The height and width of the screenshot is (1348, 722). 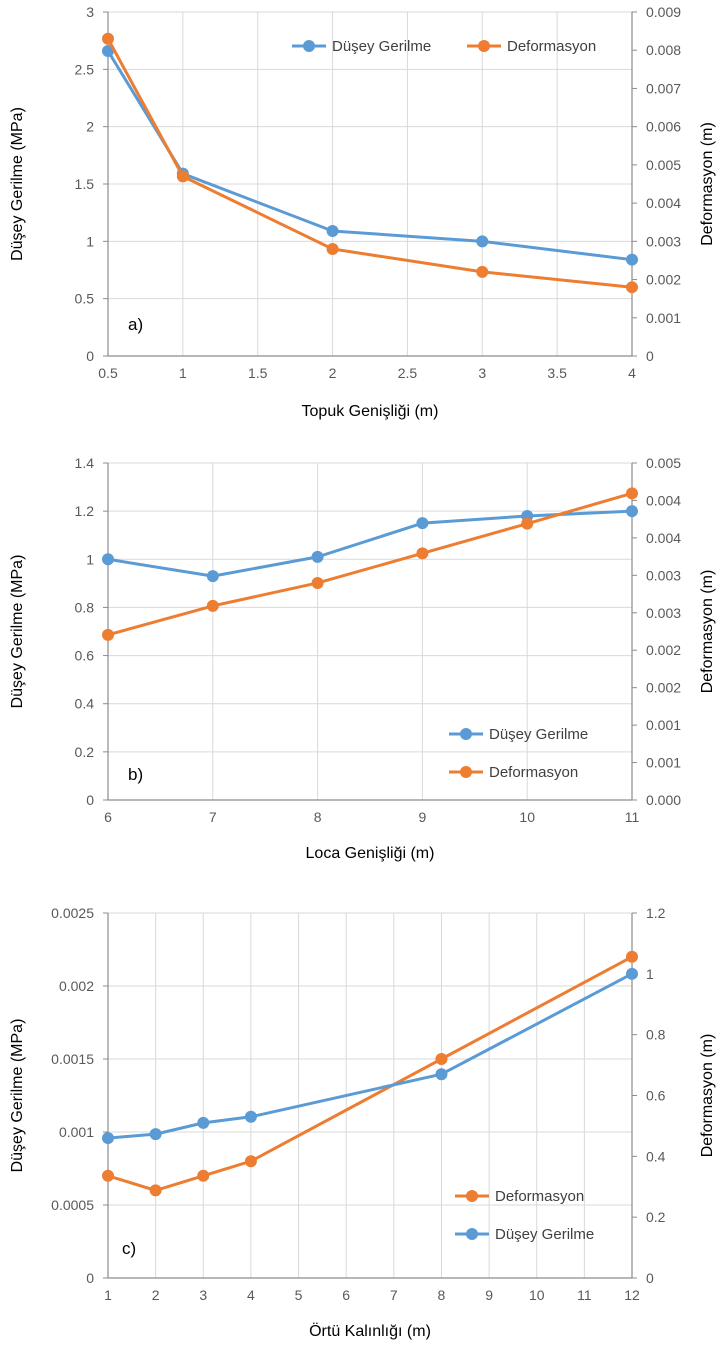 I want to click on x-tick-label: 0.5, so click(x=108, y=373).